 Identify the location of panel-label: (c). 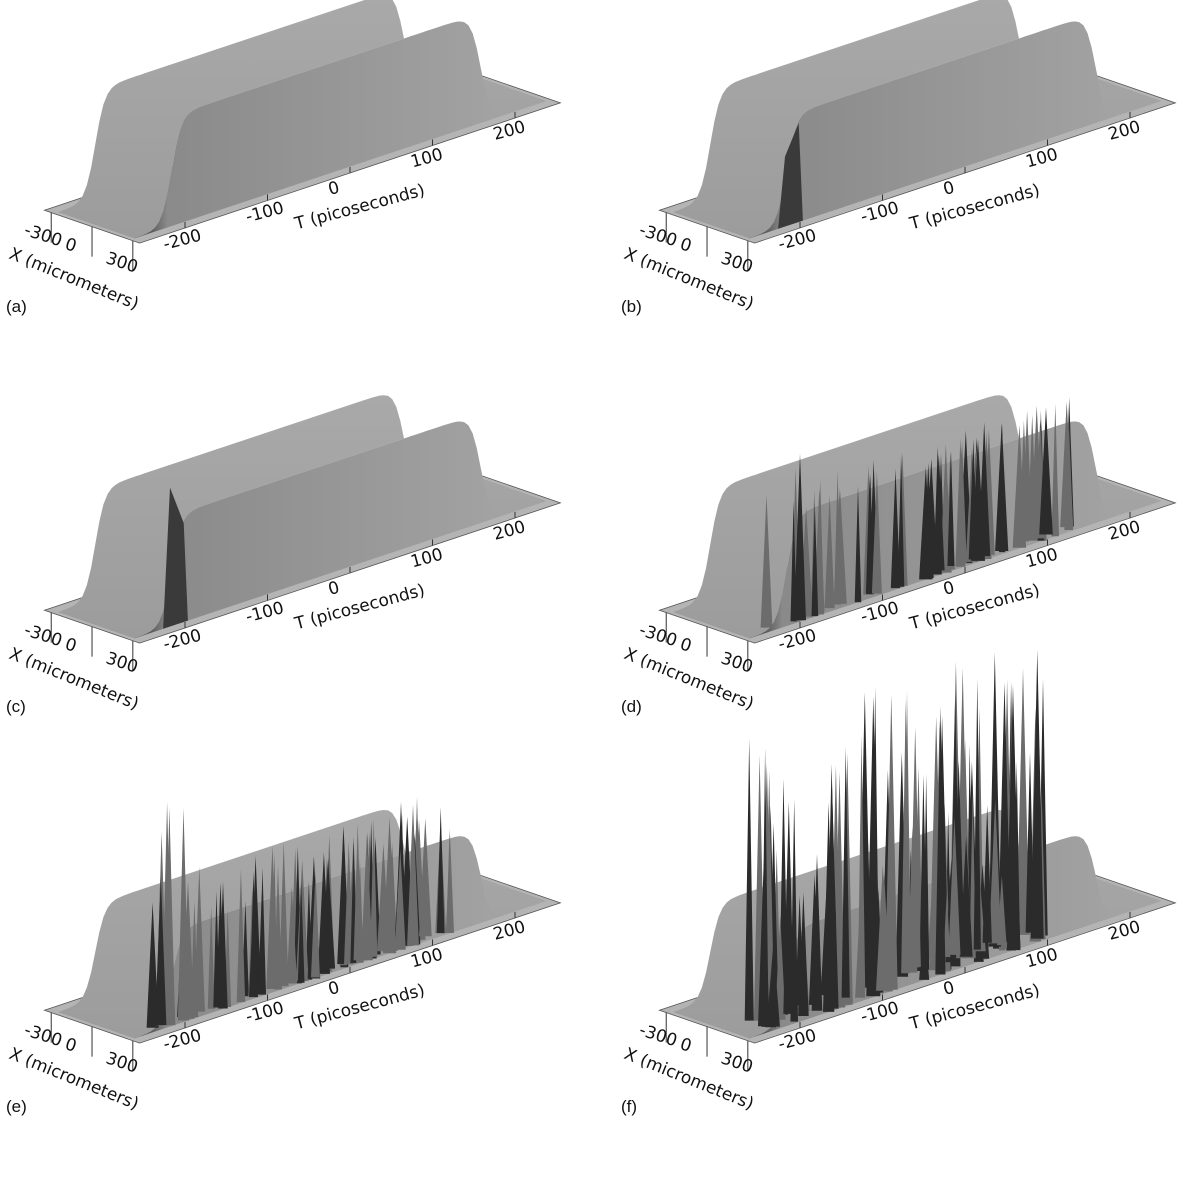
(16, 706).